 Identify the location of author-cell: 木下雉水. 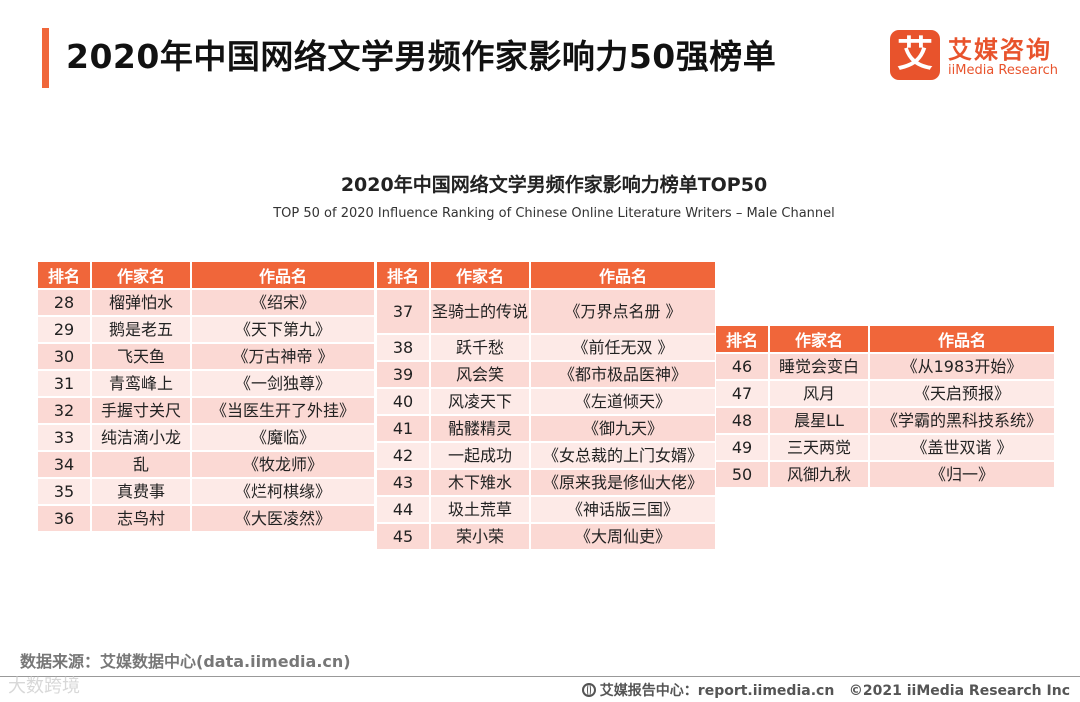
(481, 483).